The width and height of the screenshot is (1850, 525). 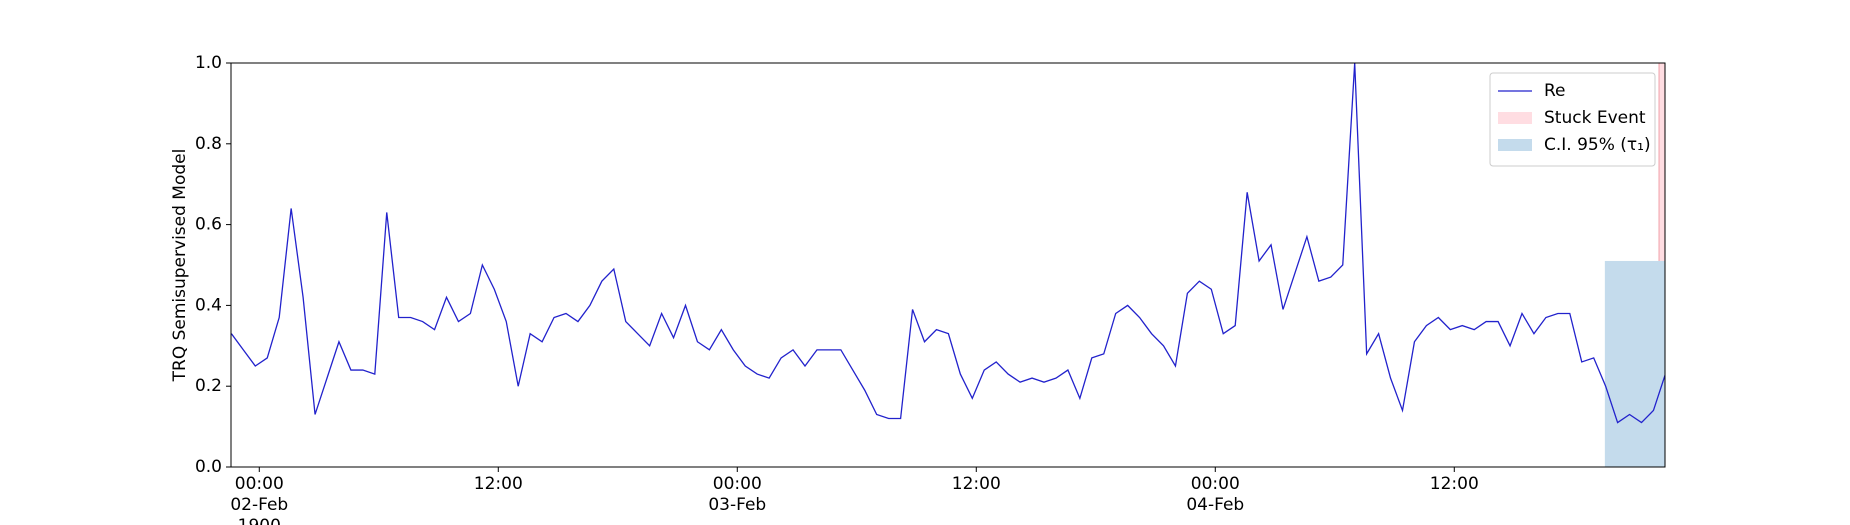 I want to click on legend-label: Stuck Event, so click(x=1595, y=118).